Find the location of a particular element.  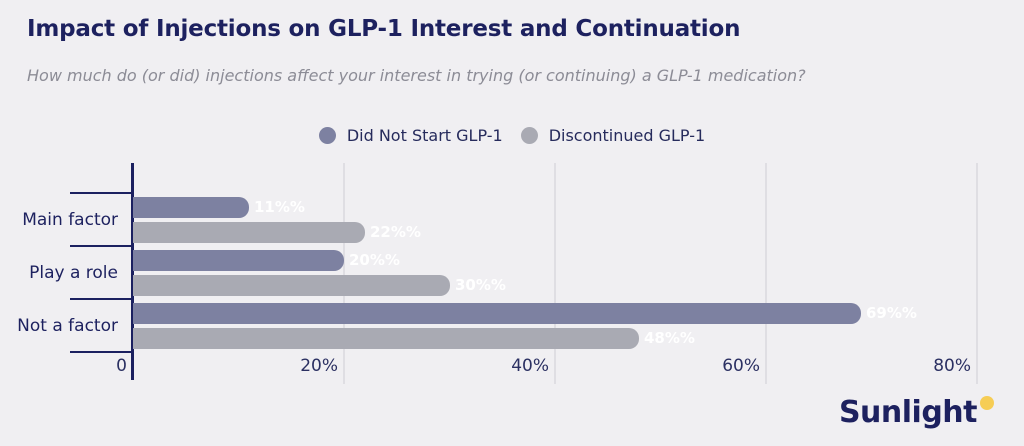

bar-value-label: 48%% is located at coordinates (669, 338).